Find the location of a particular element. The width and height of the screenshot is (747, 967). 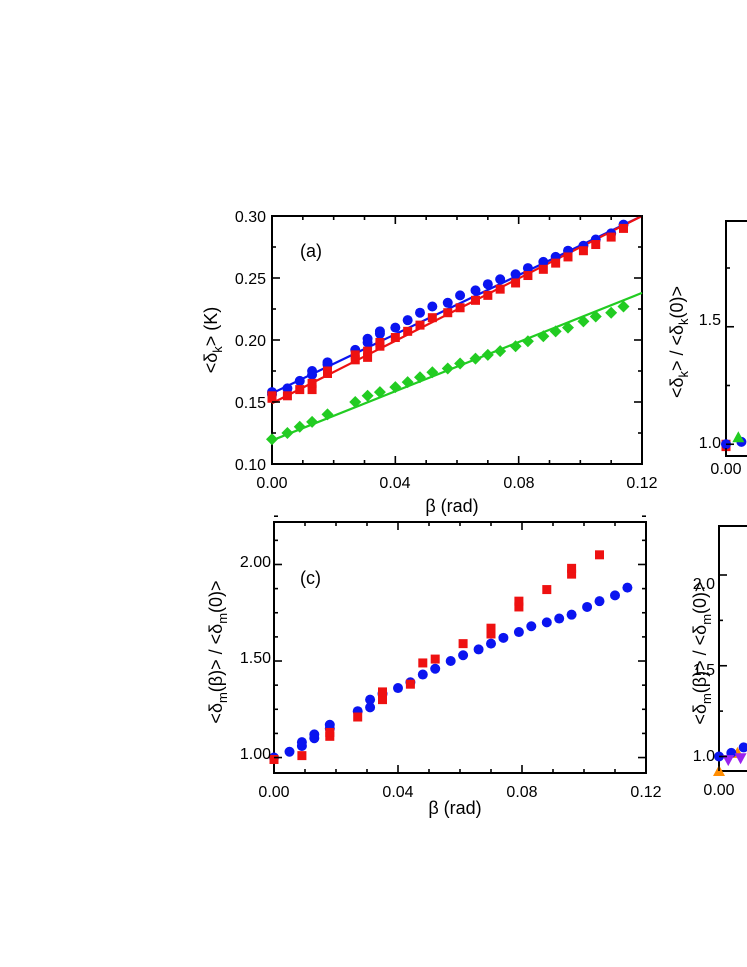

panel-c-xtick: 0.12 is located at coordinates (645, 792).